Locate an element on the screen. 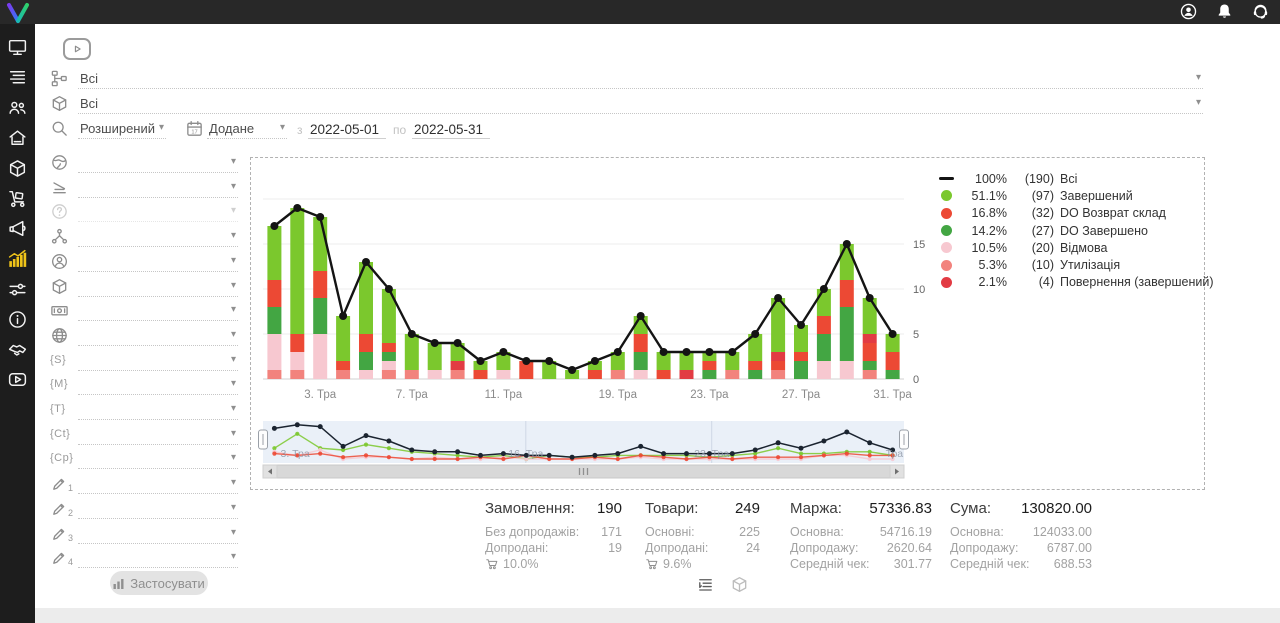 The height and width of the screenshot is (623, 1280). stat-subrow: Без допродажів: 171 is located at coordinates (553, 532).